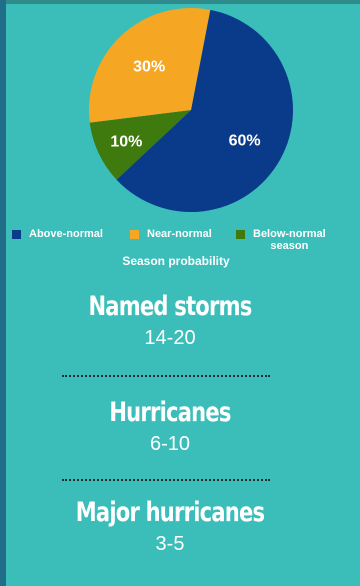  I want to click on stat-value-named-storms: 14-20, so click(170, 338).